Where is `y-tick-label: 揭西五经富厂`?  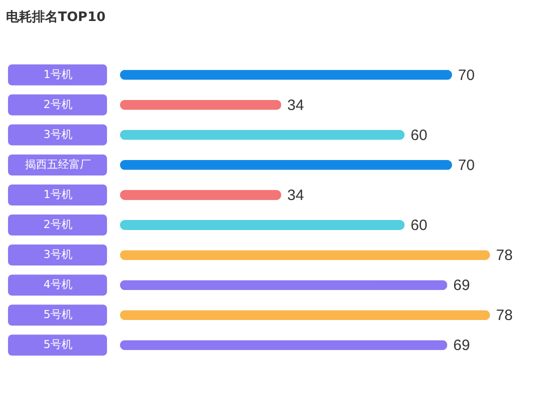 y-tick-label: 揭西五经富厂 is located at coordinates (58, 164).